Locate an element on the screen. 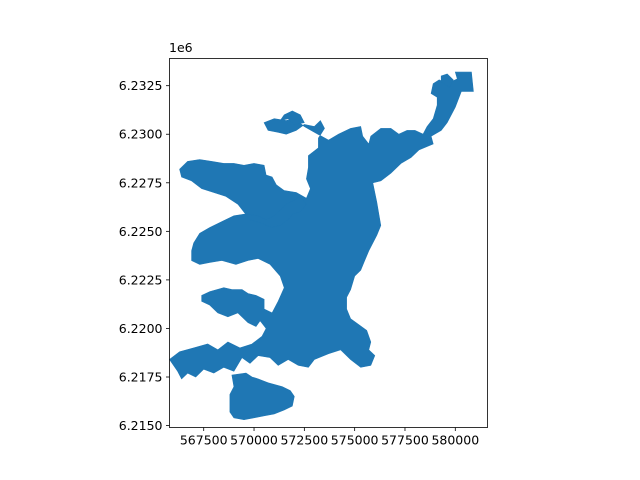 Image resolution: width=640 pixels, height=480 pixels. y-tick-label: 6.2175 is located at coordinates (141, 377).